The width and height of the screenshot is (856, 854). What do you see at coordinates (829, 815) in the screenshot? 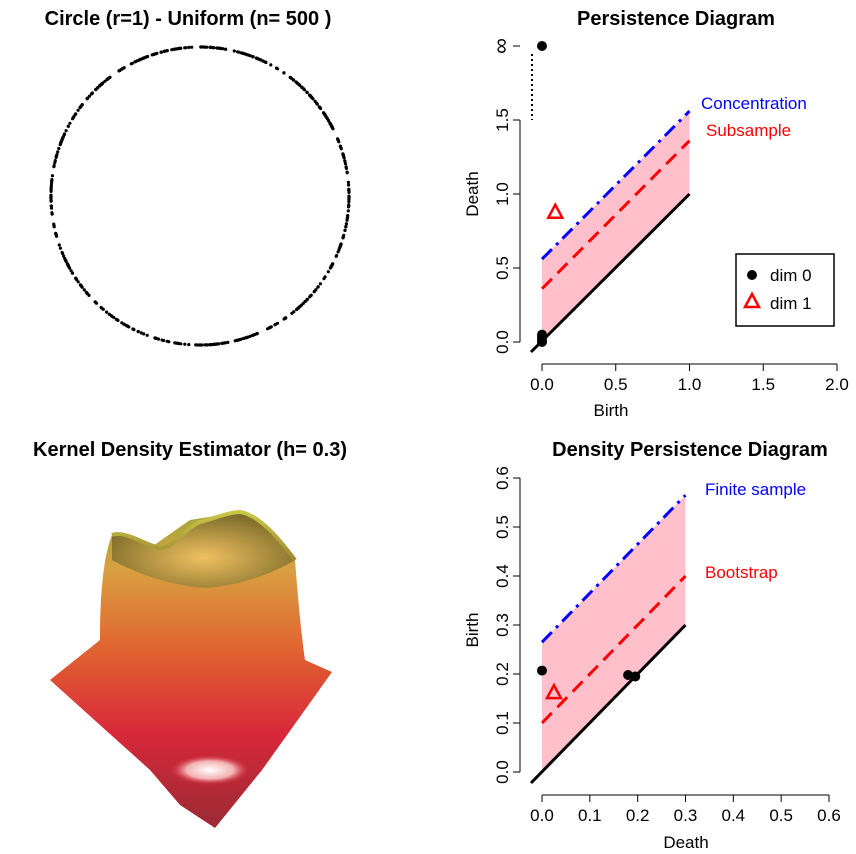
I see `x-tick-label: 0.6` at bounding box center [829, 815].